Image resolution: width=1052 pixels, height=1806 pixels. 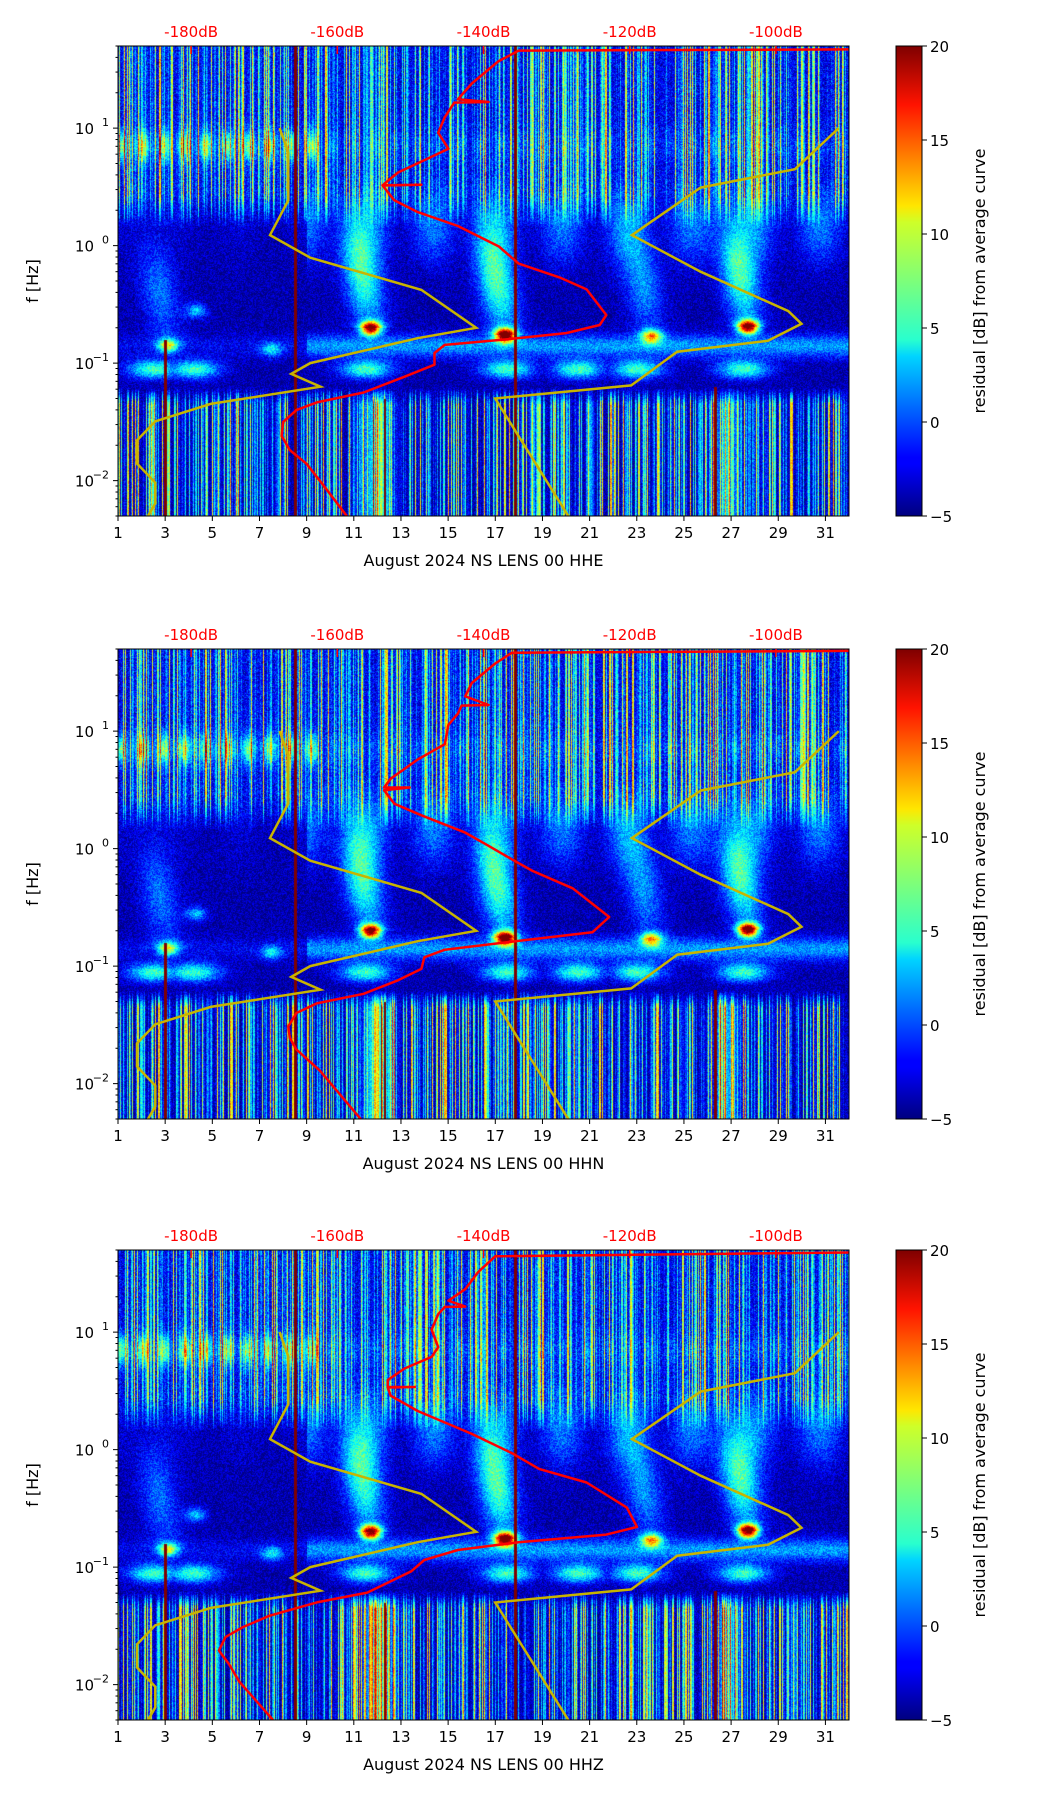 What do you see at coordinates (909, 884) in the screenshot?
I see `colorbar` at bounding box center [909, 884].